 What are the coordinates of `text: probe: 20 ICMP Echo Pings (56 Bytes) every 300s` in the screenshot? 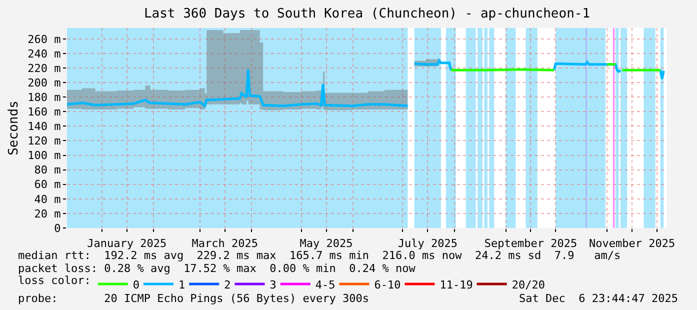 It's located at (193, 298).